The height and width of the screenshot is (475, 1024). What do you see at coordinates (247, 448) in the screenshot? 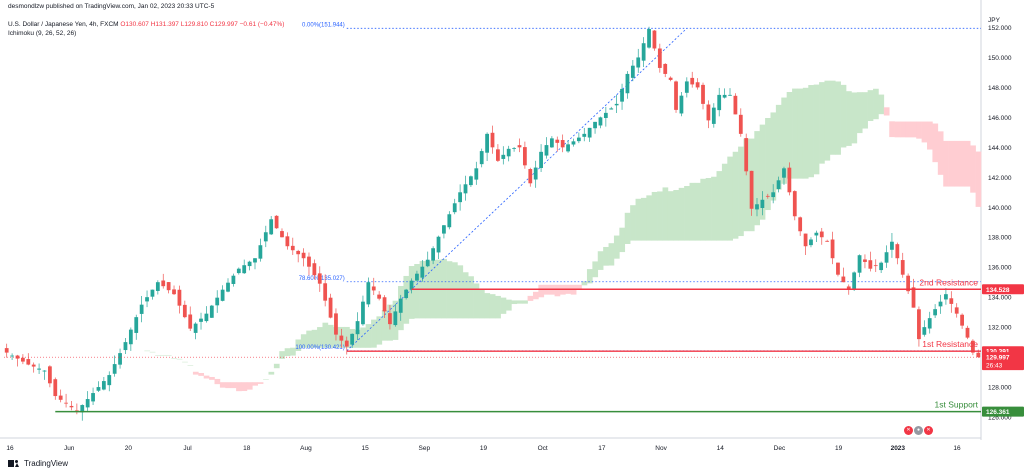
I see `time-tick-label: 18` at bounding box center [247, 448].